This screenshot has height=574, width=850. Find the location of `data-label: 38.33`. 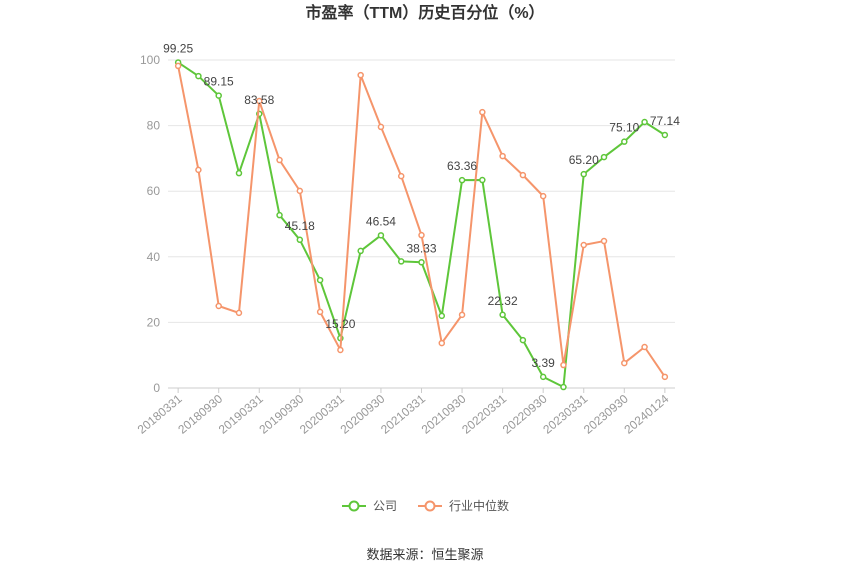

data-label: 38.33 is located at coordinates (421, 248).